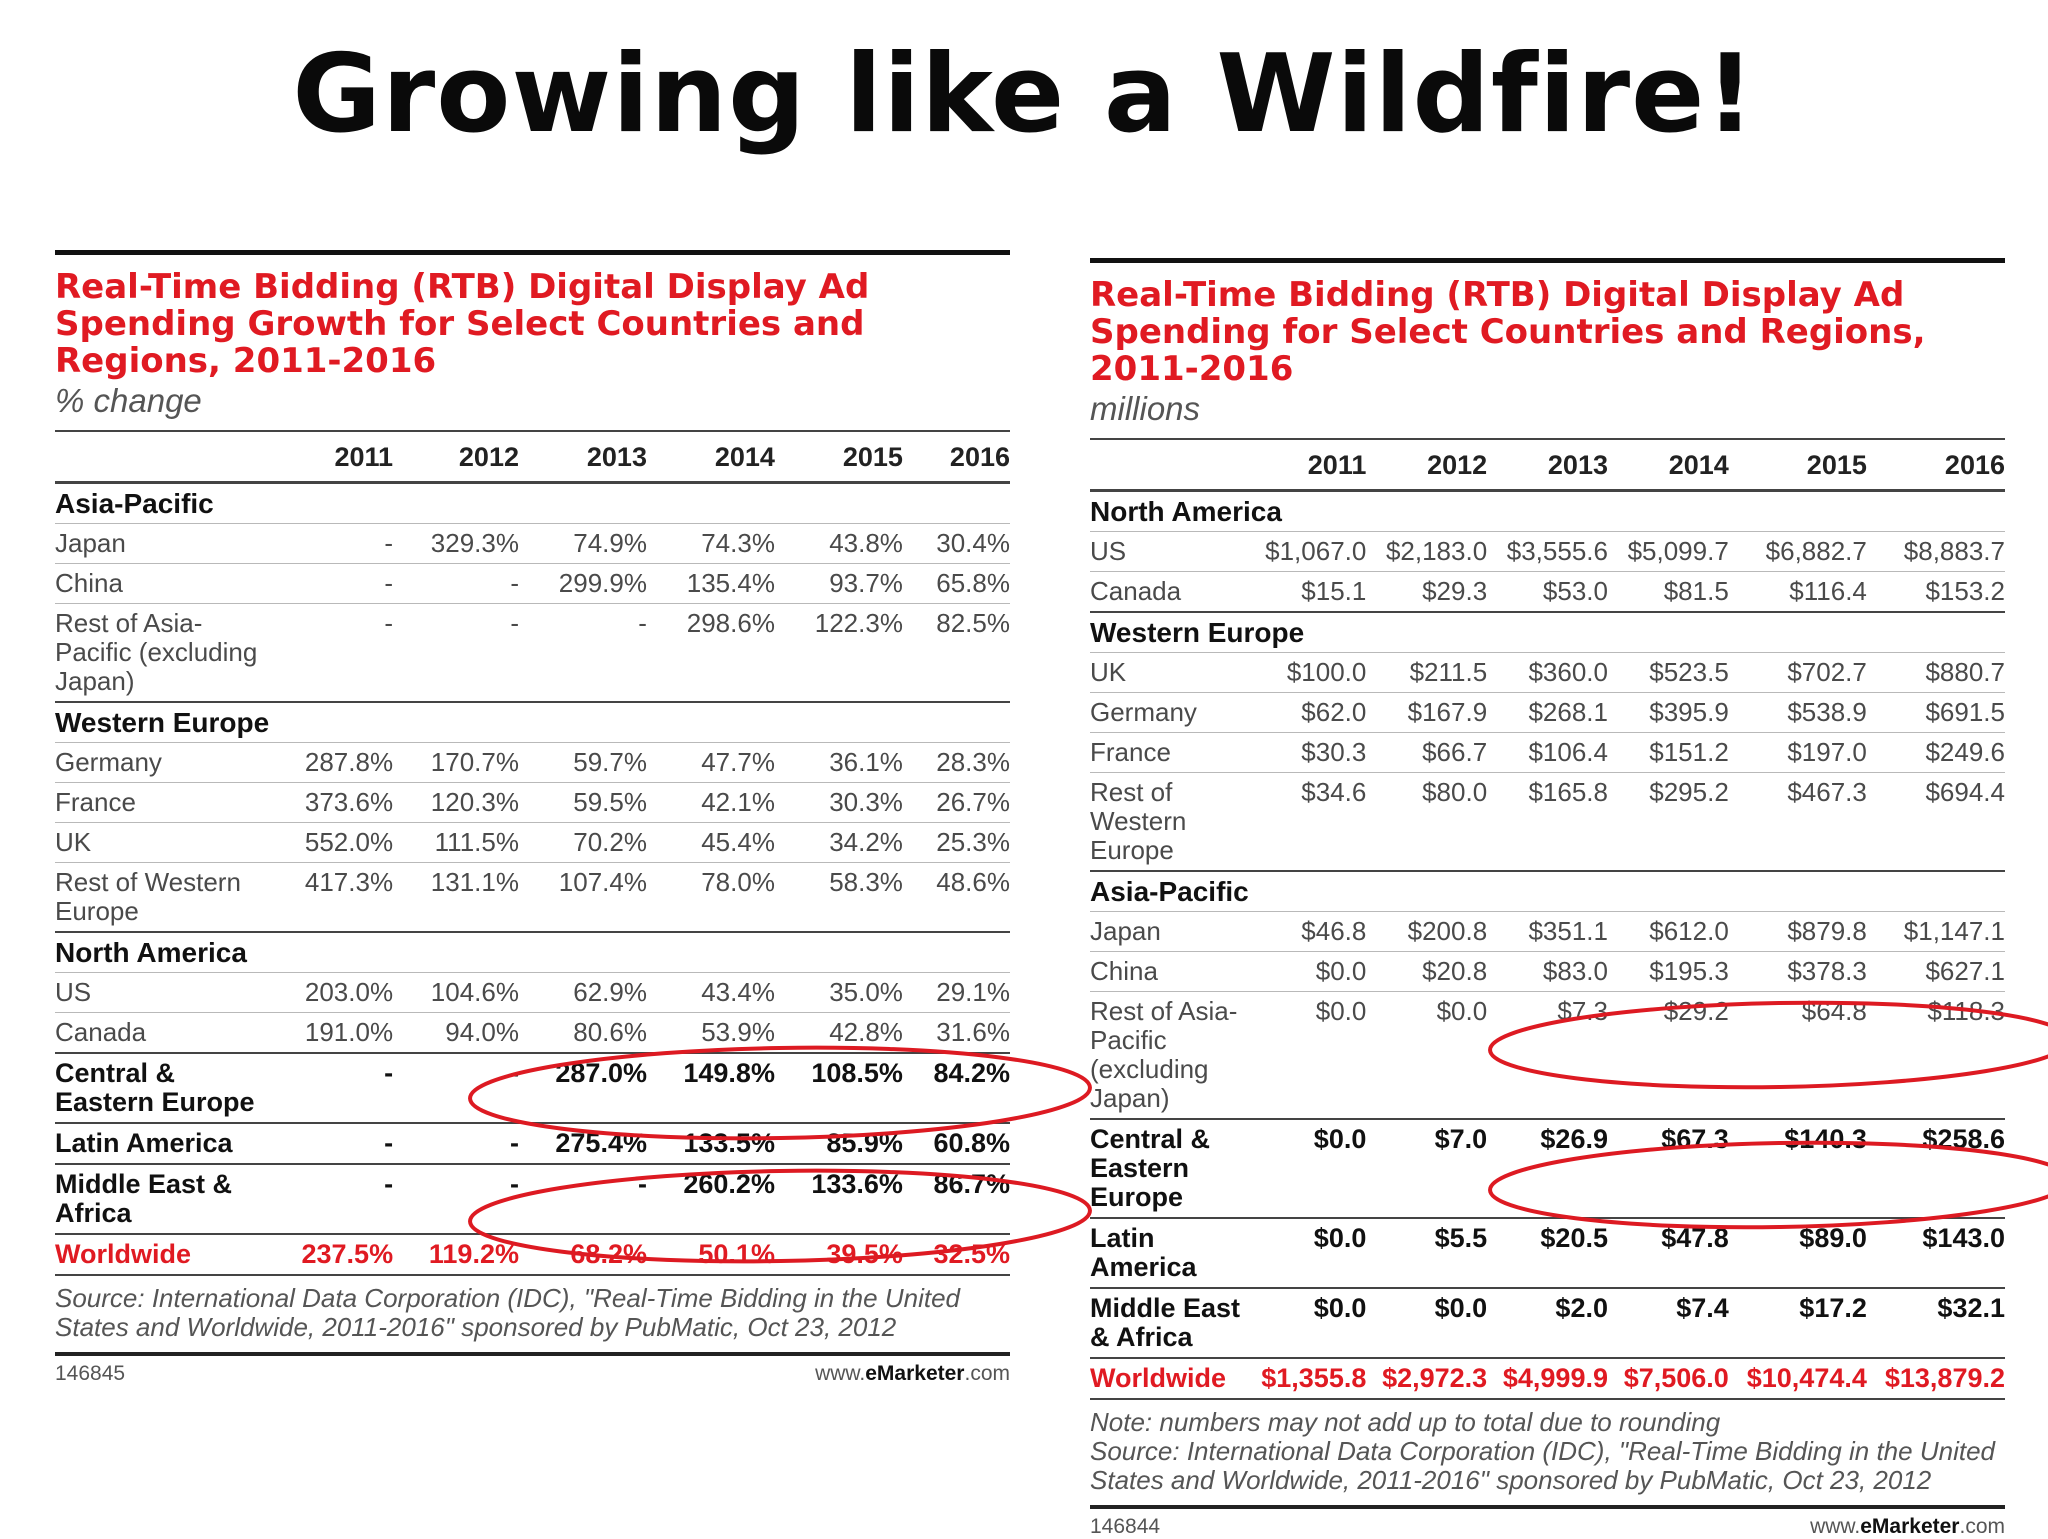 Image resolution: width=2048 pixels, height=1539 pixels. What do you see at coordinates (329, 842) in the screenshot?
I see `table-cell: 552.0%` at bounding box center [329, 842].